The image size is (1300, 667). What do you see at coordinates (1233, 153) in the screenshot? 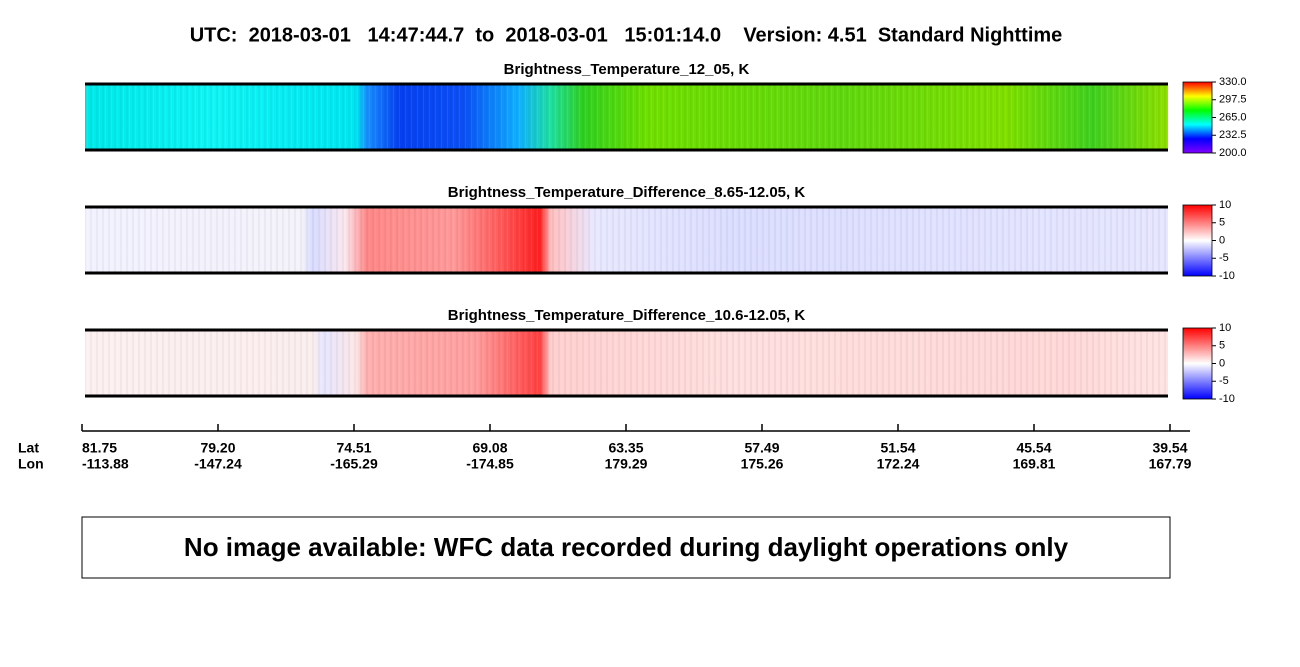
I see `colorbar-tick-label: 200.0` at bounding box center [1233, 153].